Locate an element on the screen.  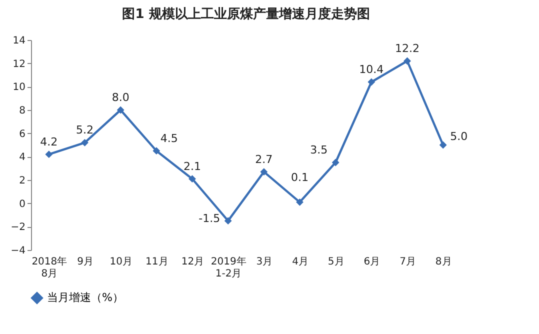
y-tick-label: 0 is located at coordinates (22, 204).